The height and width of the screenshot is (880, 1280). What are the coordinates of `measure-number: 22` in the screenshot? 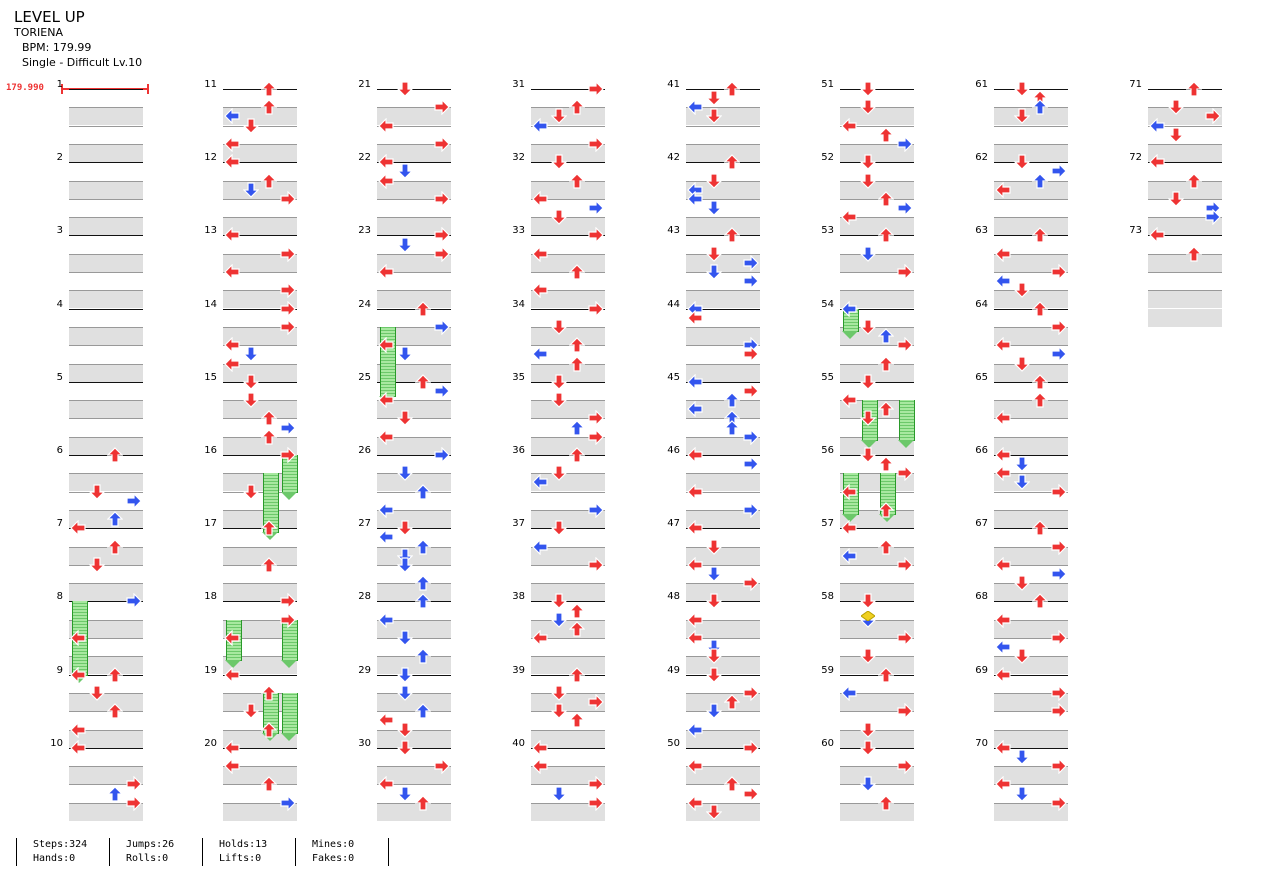 It's located at (364, 158).